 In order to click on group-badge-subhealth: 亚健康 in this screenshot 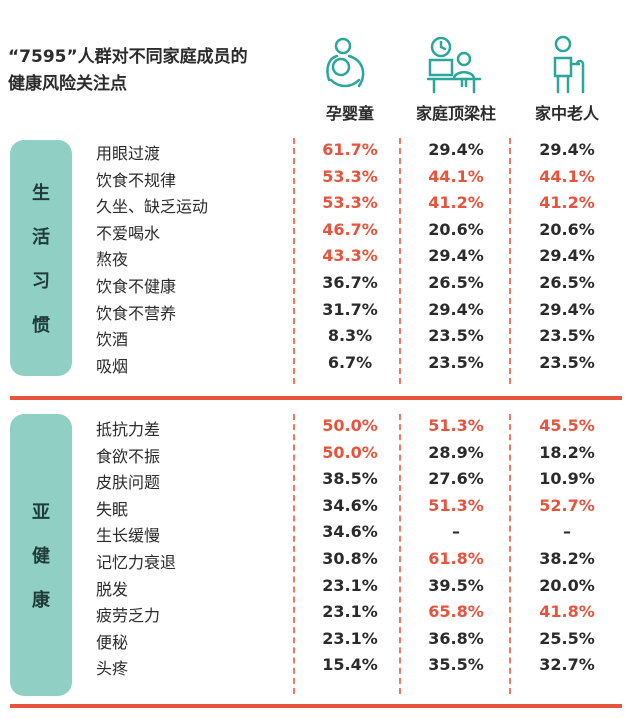, I will do `click(41, 555)`.